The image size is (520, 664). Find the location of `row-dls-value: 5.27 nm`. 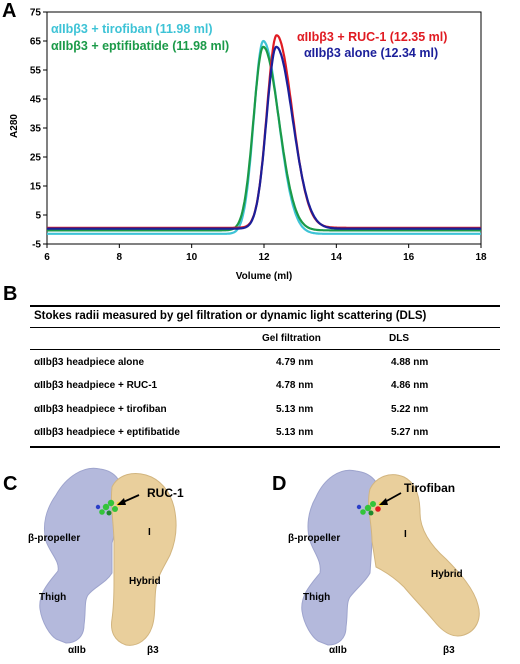

row-dls-value: 5.27 nm is located at coordinates (410, 432).